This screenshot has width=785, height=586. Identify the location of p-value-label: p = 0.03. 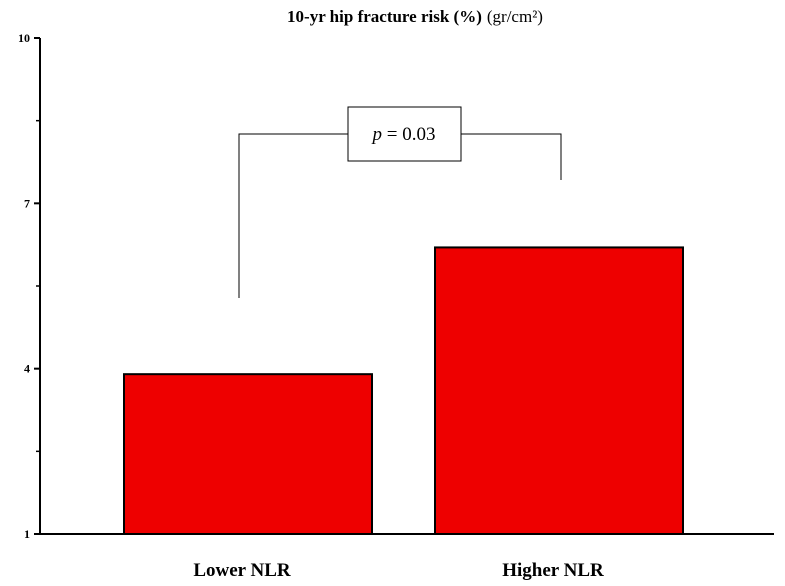
(403, 134).